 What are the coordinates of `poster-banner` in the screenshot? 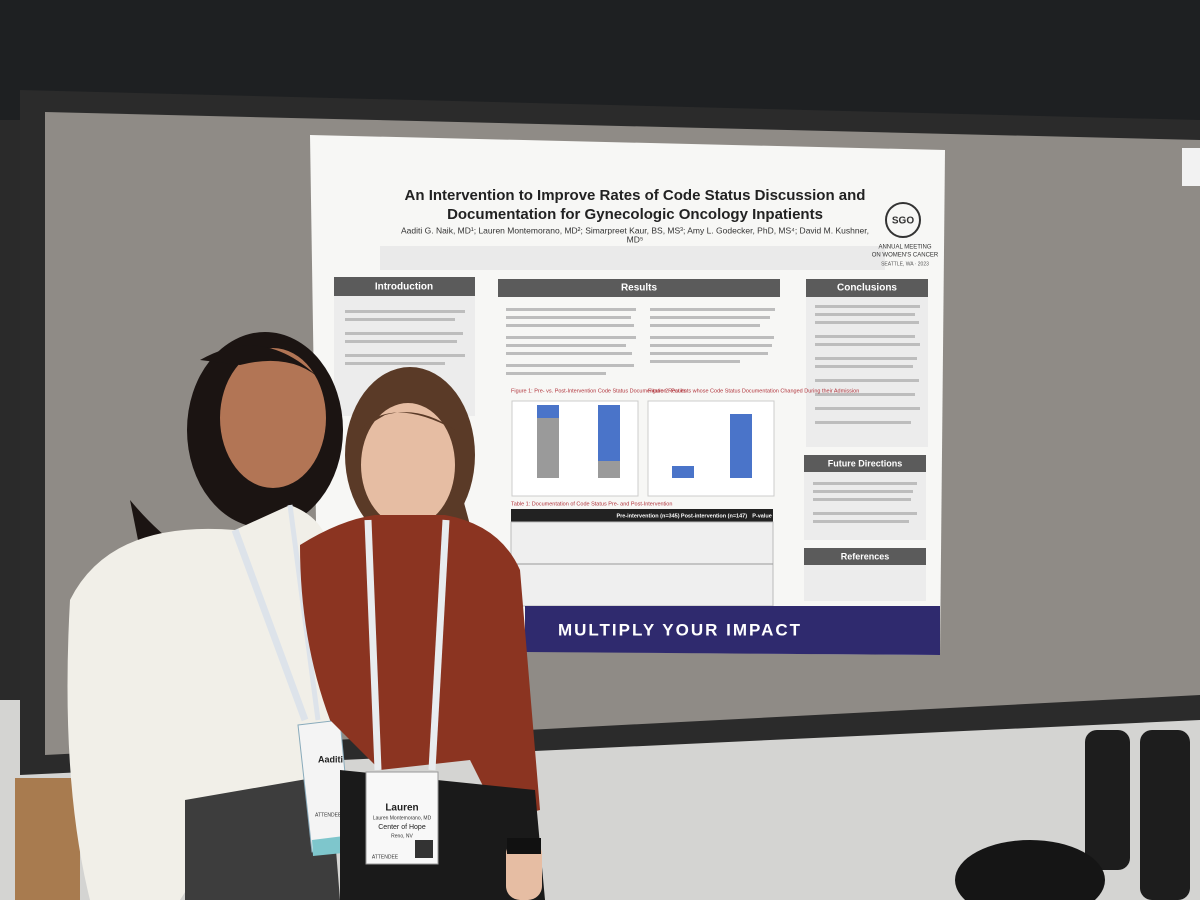 It's located at (732, 630).